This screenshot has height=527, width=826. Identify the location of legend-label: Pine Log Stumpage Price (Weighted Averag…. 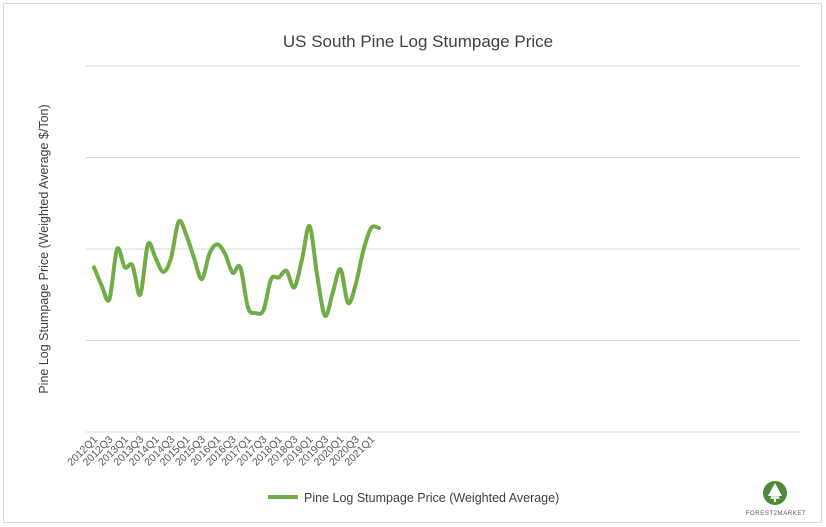
(431, 498).